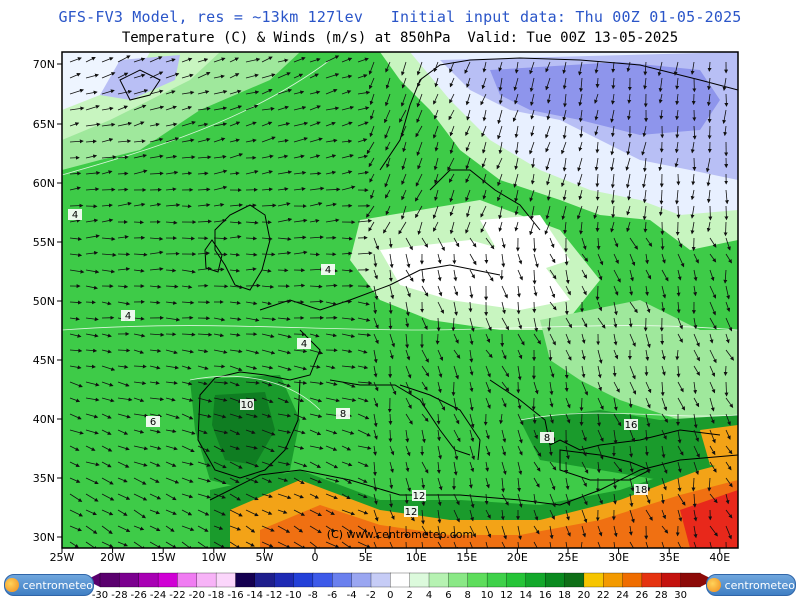 Image resolution: width=800 pixels, height=600 pixels. Describe the element at coordinates (119, 595) in the screenshot. I see `colorbar-label: -28` at that location.